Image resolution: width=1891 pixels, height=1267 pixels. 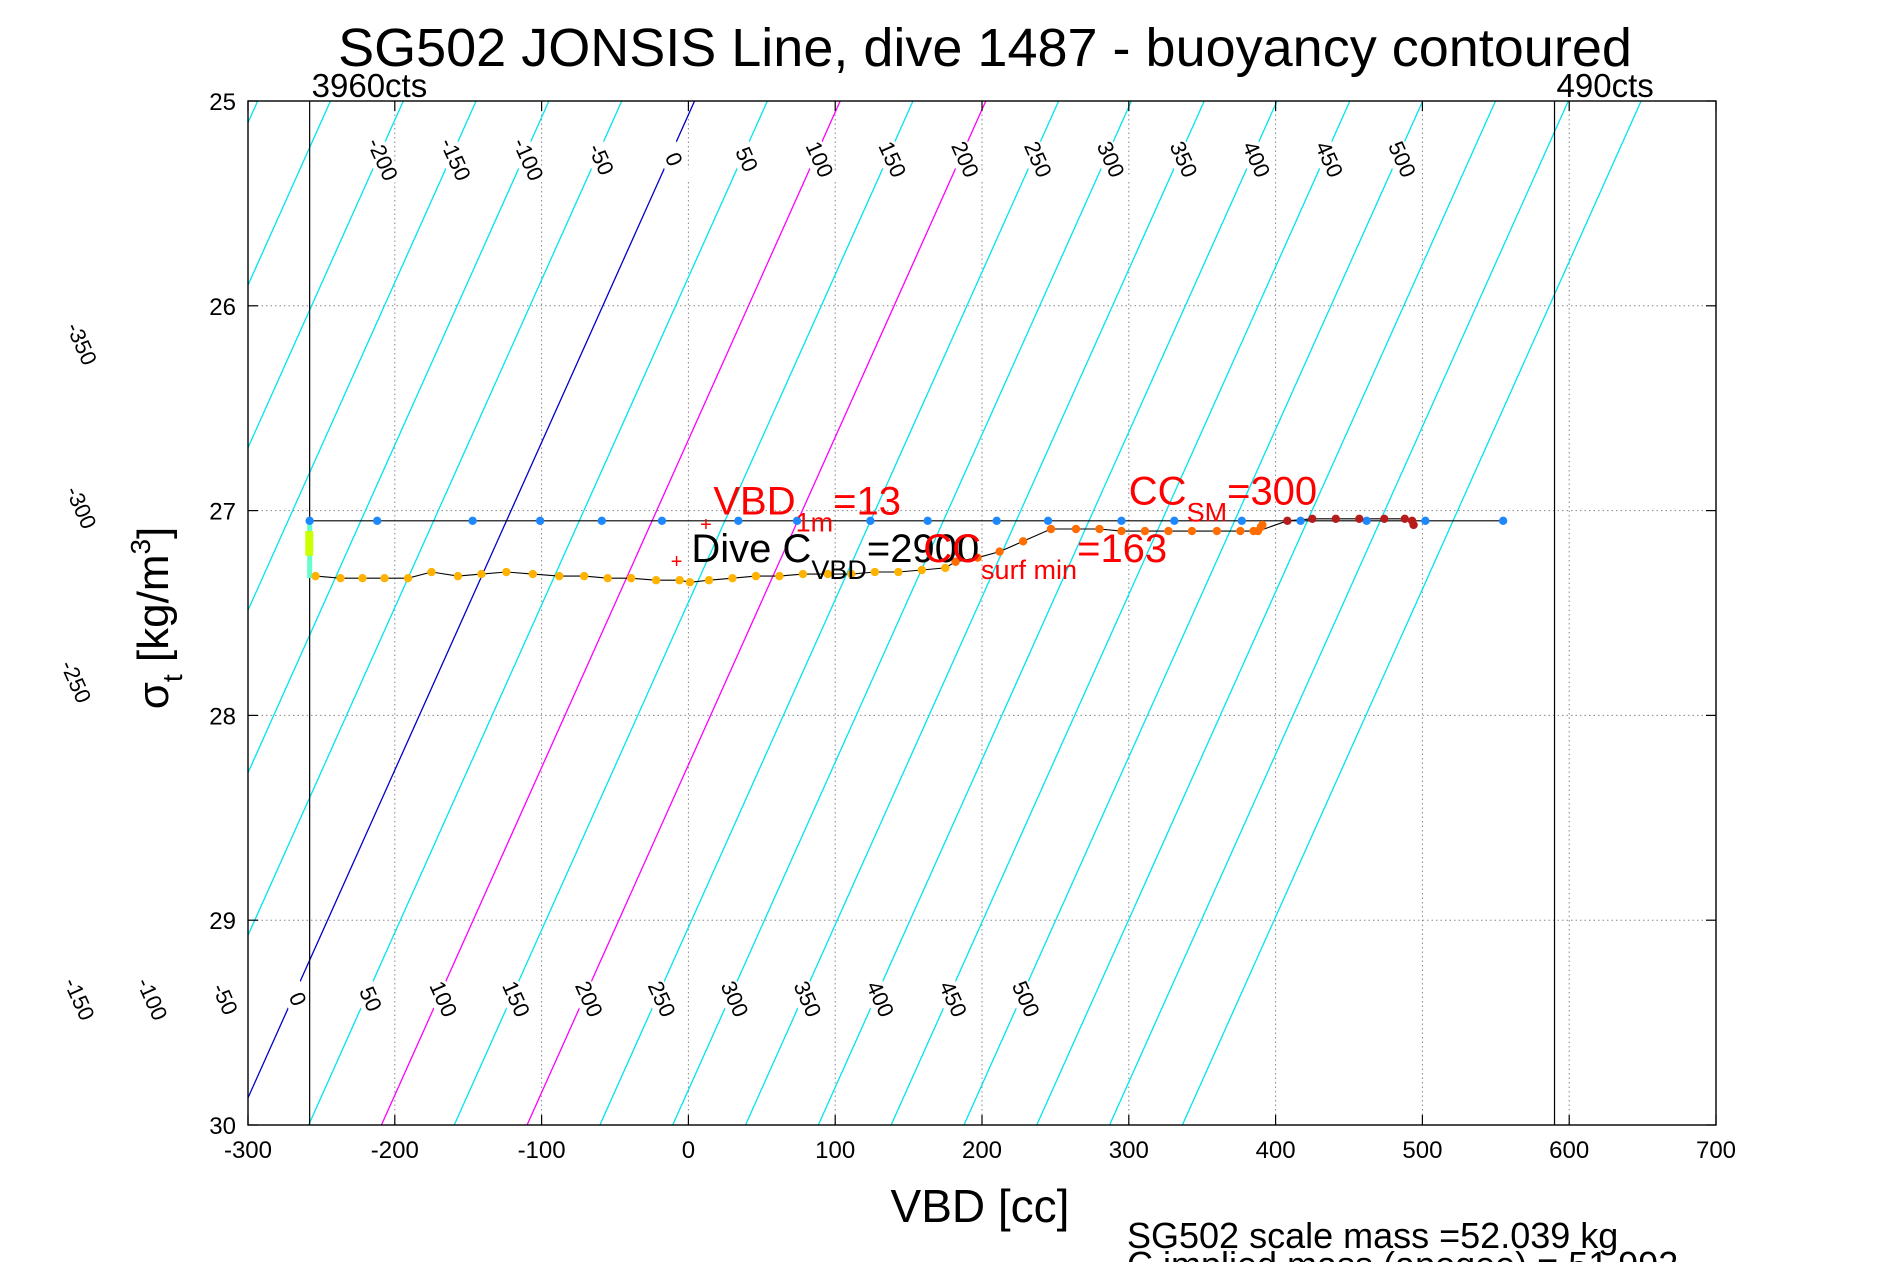 What do you see at coordinates (751, 549) in the screenshot?
I see `annotation-main: Dive C` at bounding box center [751, 549].